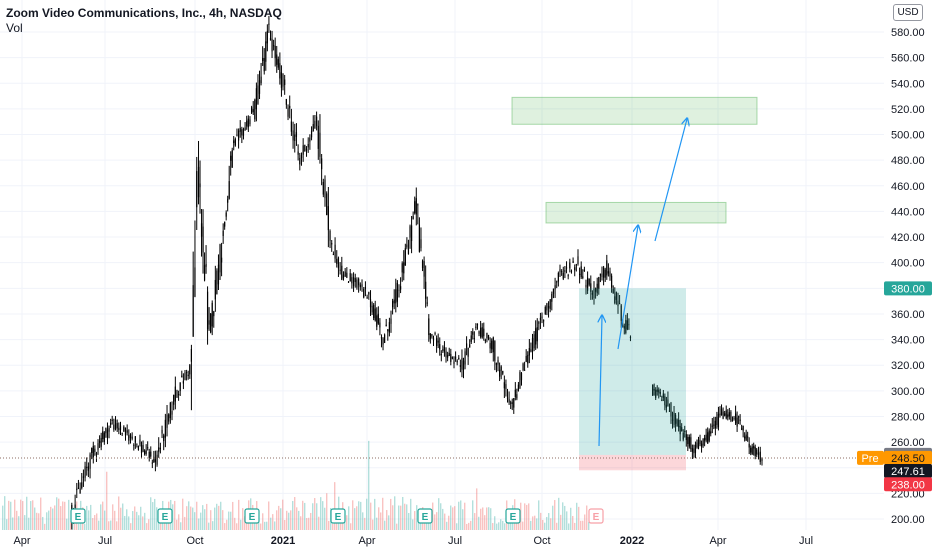 The width and height of the screenshot is (932, 555). I want to click on y-tick-label: 220.00, so click(908, 494).